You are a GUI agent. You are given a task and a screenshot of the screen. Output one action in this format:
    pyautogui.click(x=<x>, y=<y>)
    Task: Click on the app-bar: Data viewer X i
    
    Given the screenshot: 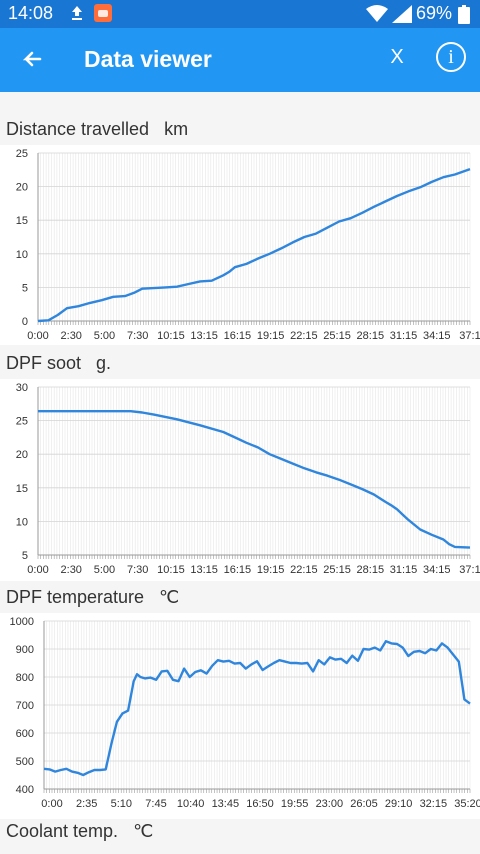 What is the action you would take?
    pyautogui.click(x=240, y=60)
    